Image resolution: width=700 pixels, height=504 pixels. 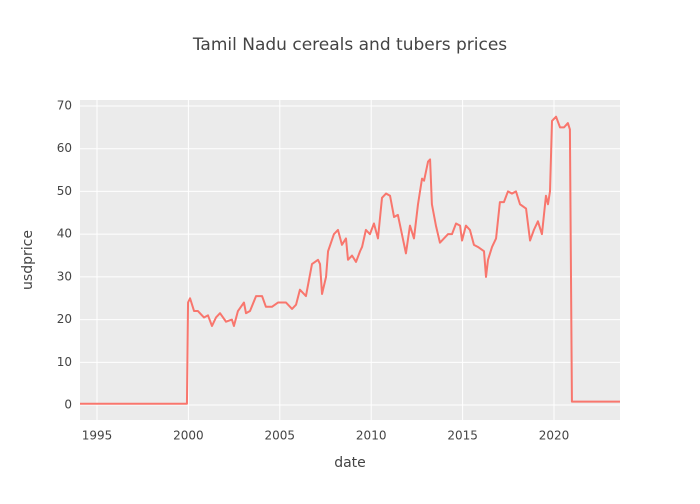 I want to click on y-tick-label: 0, so click(x=68, y=405).